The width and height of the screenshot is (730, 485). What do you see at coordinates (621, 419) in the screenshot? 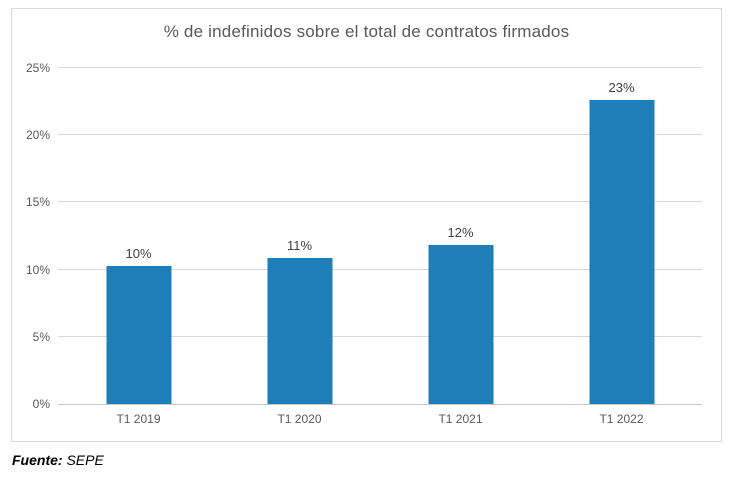
I see `x-axis-tick-label: T1 2022` at bounding box center [621, 419].